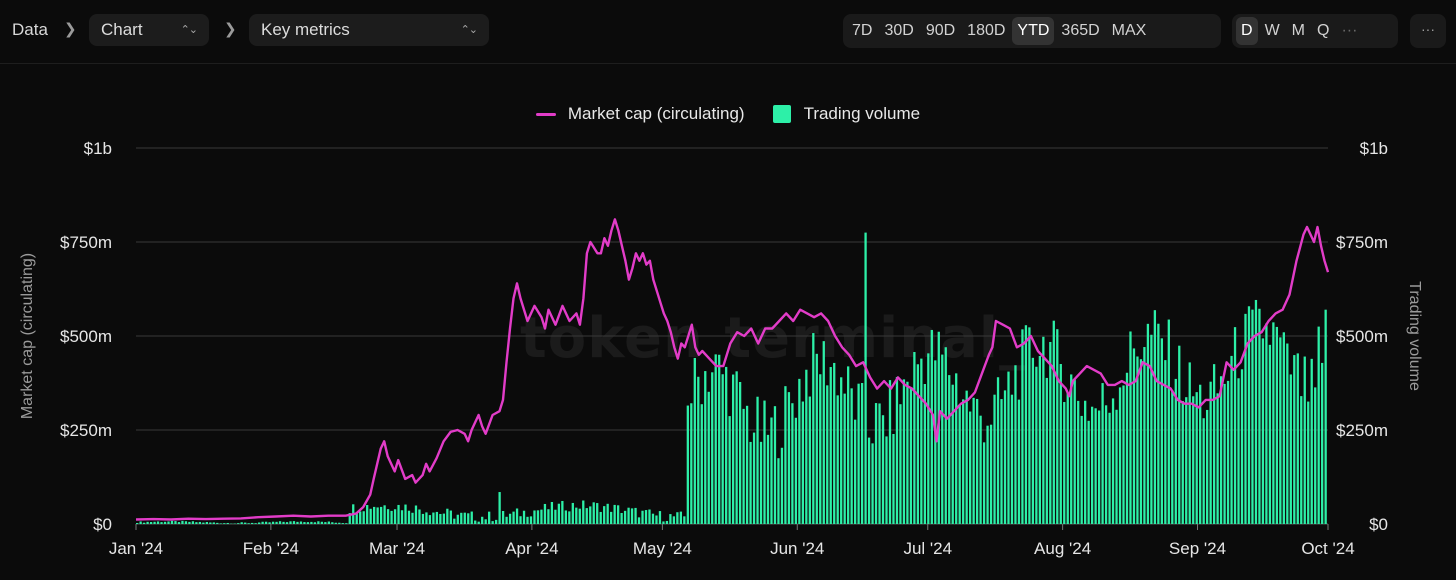  Describe the element at coordinates (149, 30) in the screenshot. I see `chart-select: Chart ⌃⌄` at that location.